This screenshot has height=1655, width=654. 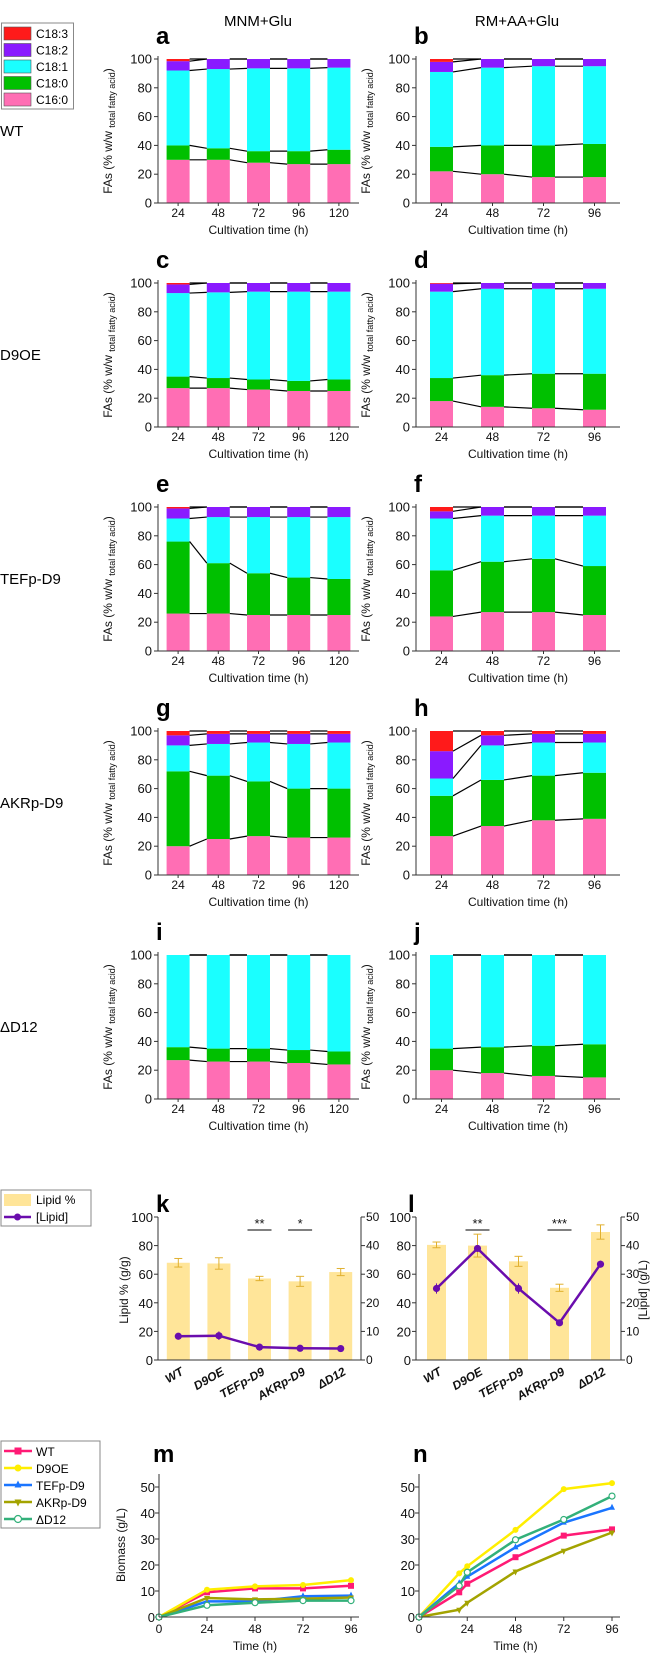 What do you see at coordinates (20, 355) in the screenshot?
I see `row-label: D9OE` at bounding box center [20, 355].